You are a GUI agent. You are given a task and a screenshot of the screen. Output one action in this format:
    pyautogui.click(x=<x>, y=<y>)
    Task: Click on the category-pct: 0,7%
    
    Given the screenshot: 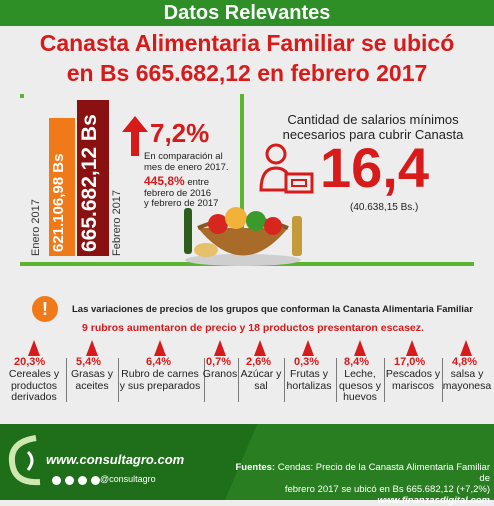 What is the action you would take?
    pyautogui.click(x=219, y=362)
    